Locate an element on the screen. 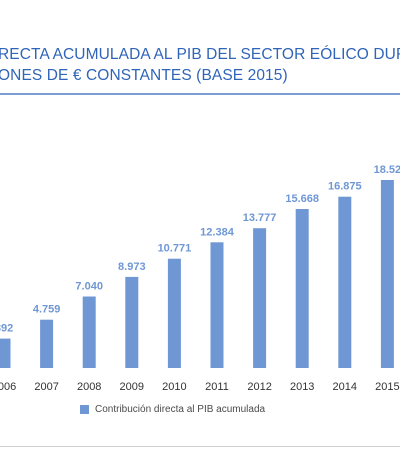 The height and width of the screenshot is (470, 400). value-label-2010: 10.771 is located at coordinates (175, 249).